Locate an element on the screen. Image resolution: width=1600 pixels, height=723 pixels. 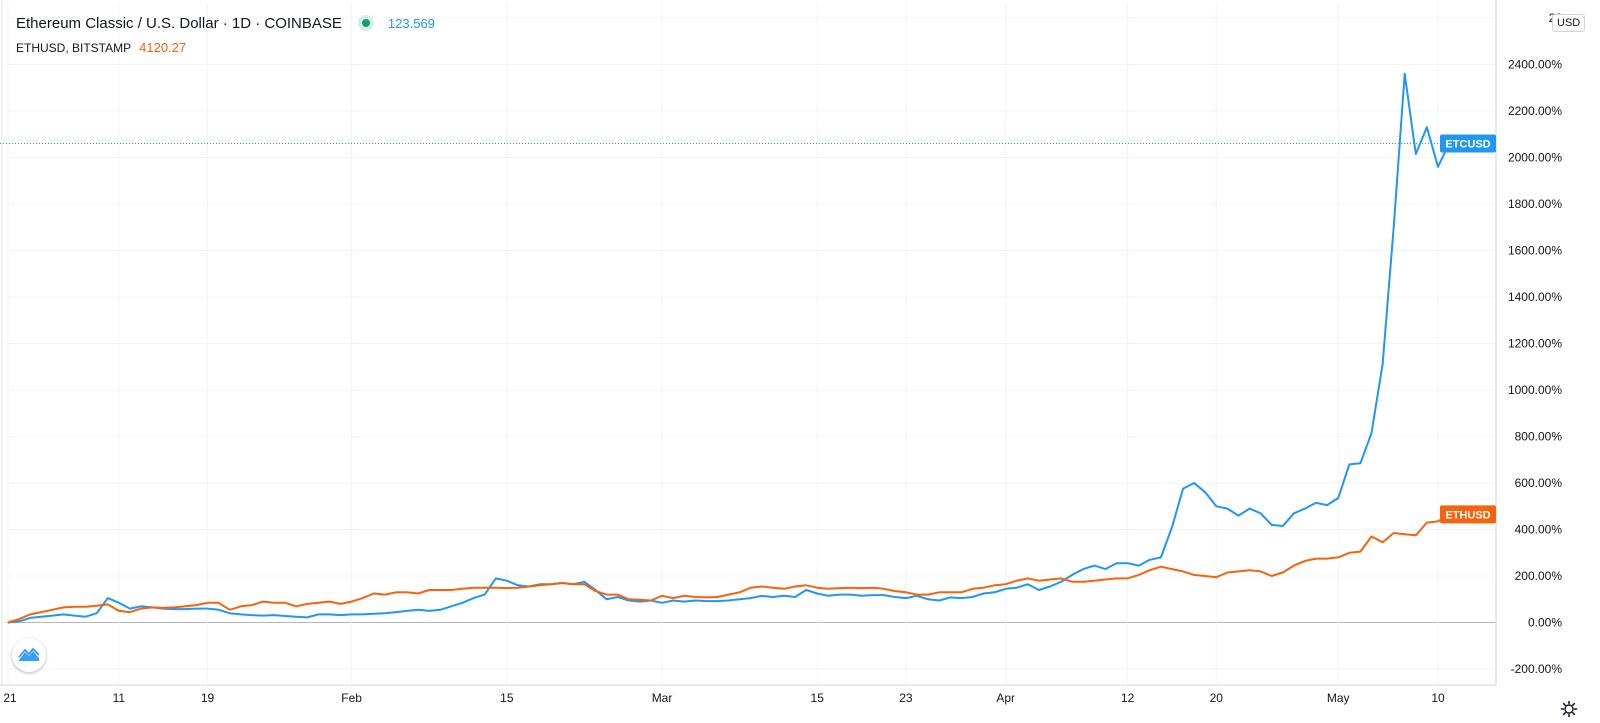
time-tick-label: 20 is located at coordinates (1217, 698).